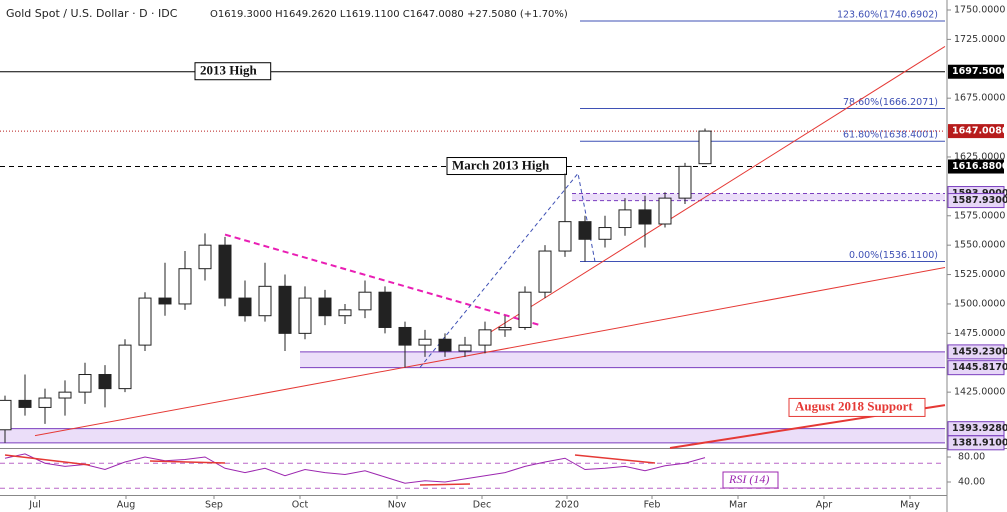  Describe the element at coordinates (979, 9) in the screenshot. I see `y-tick-label: 1750.0000` at that location.